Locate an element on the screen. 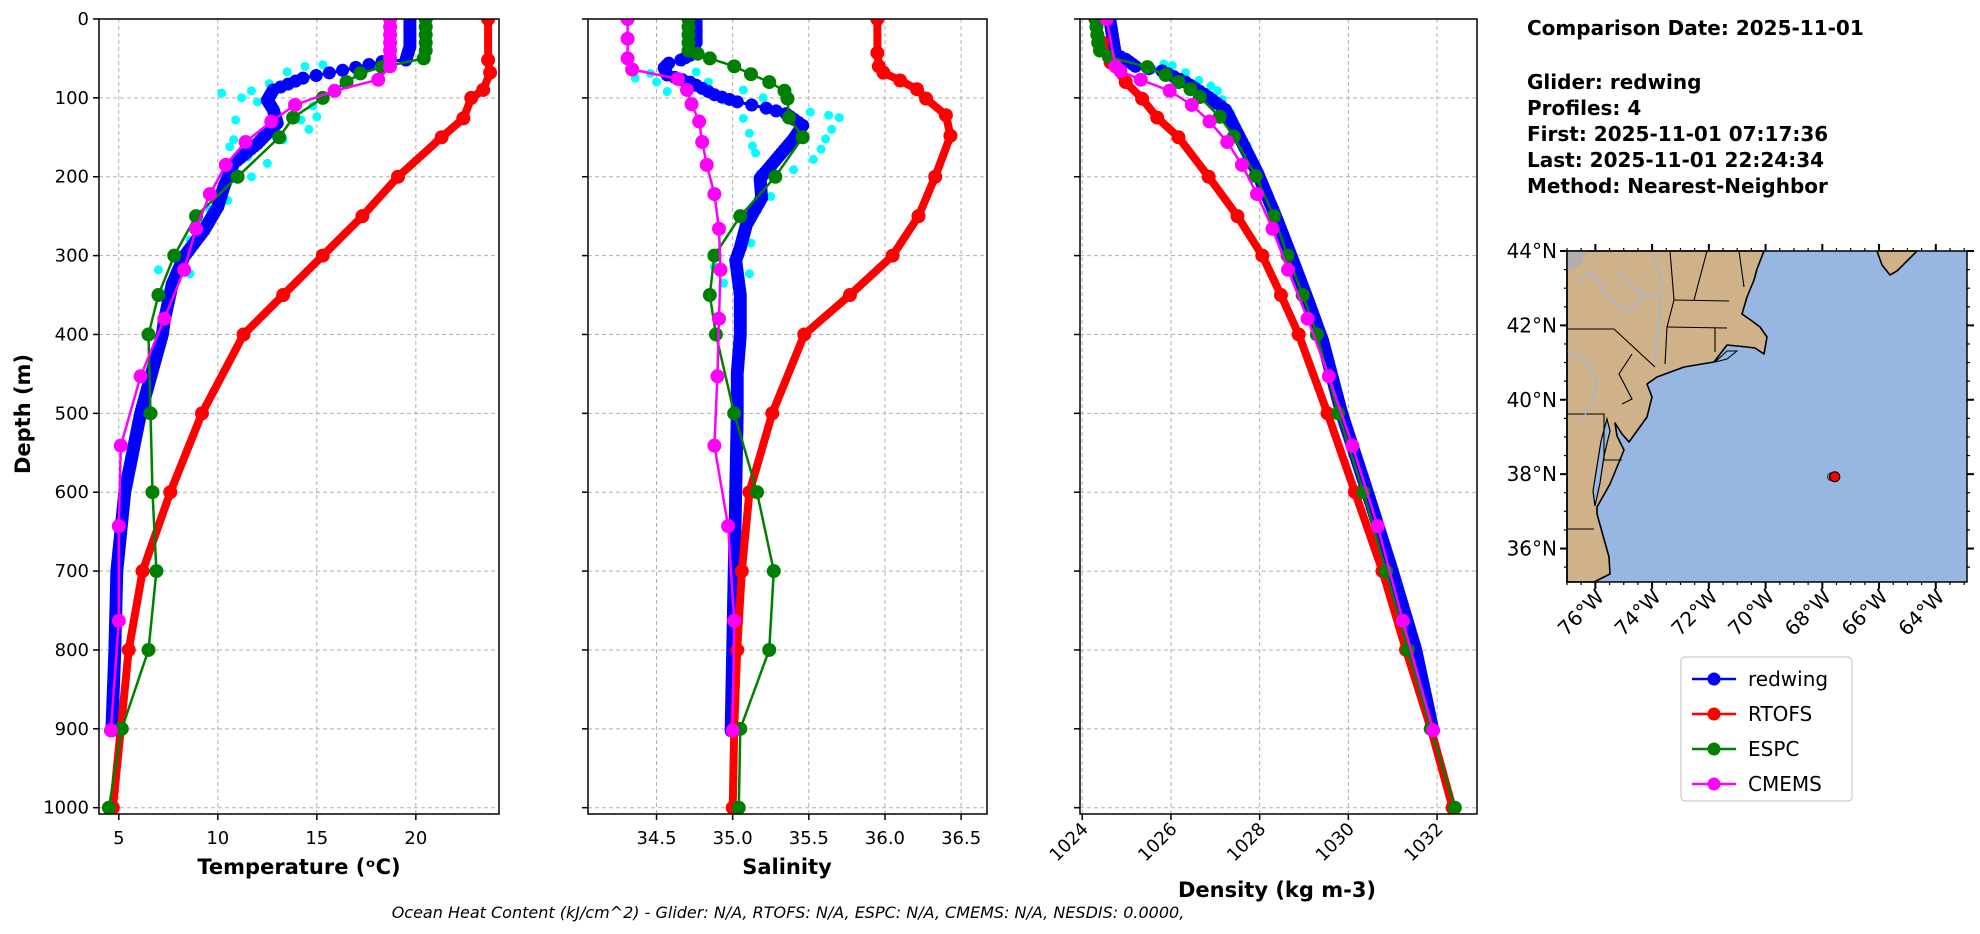  depth-tick-label: 400 is located at coordinates (72, 334).